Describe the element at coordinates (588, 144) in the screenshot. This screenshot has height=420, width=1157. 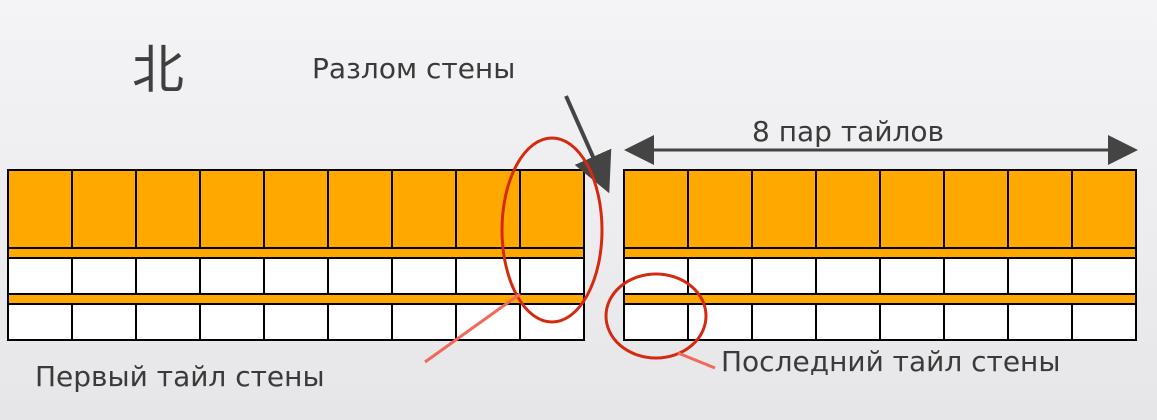
I see `wall-break-arrow` at that location.